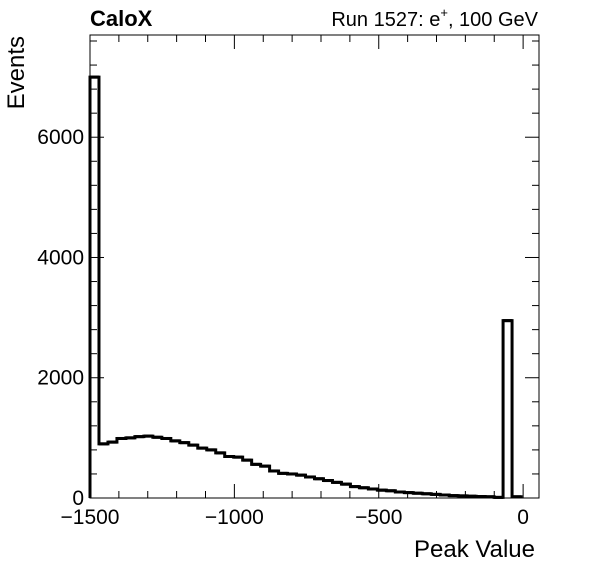 The height and width of the screenshot is (572, 596). Describe the element at coordinates (378, 517) in the screenshot. I see `x-tick-label: −500` at that location.